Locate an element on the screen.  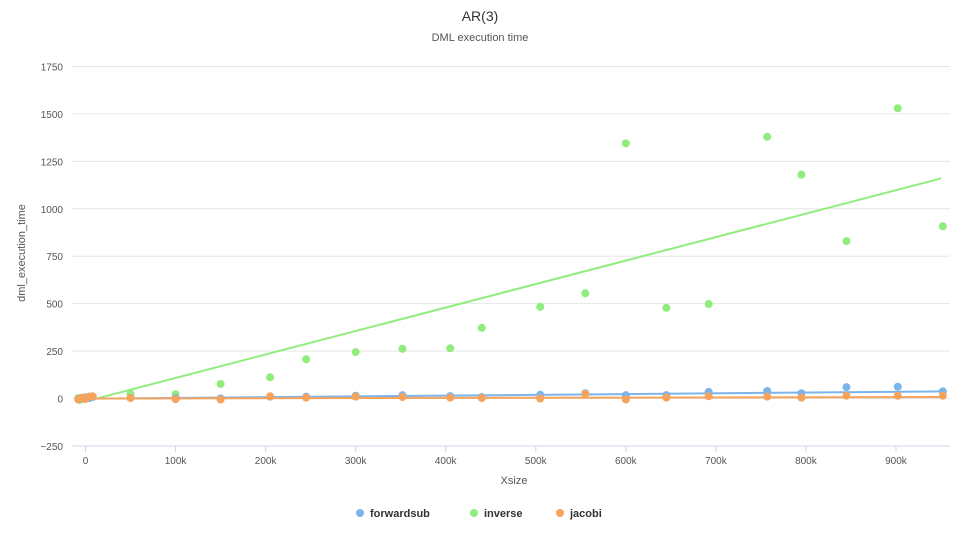
x-tick-label: 300k is located at coordinates (356, 461).